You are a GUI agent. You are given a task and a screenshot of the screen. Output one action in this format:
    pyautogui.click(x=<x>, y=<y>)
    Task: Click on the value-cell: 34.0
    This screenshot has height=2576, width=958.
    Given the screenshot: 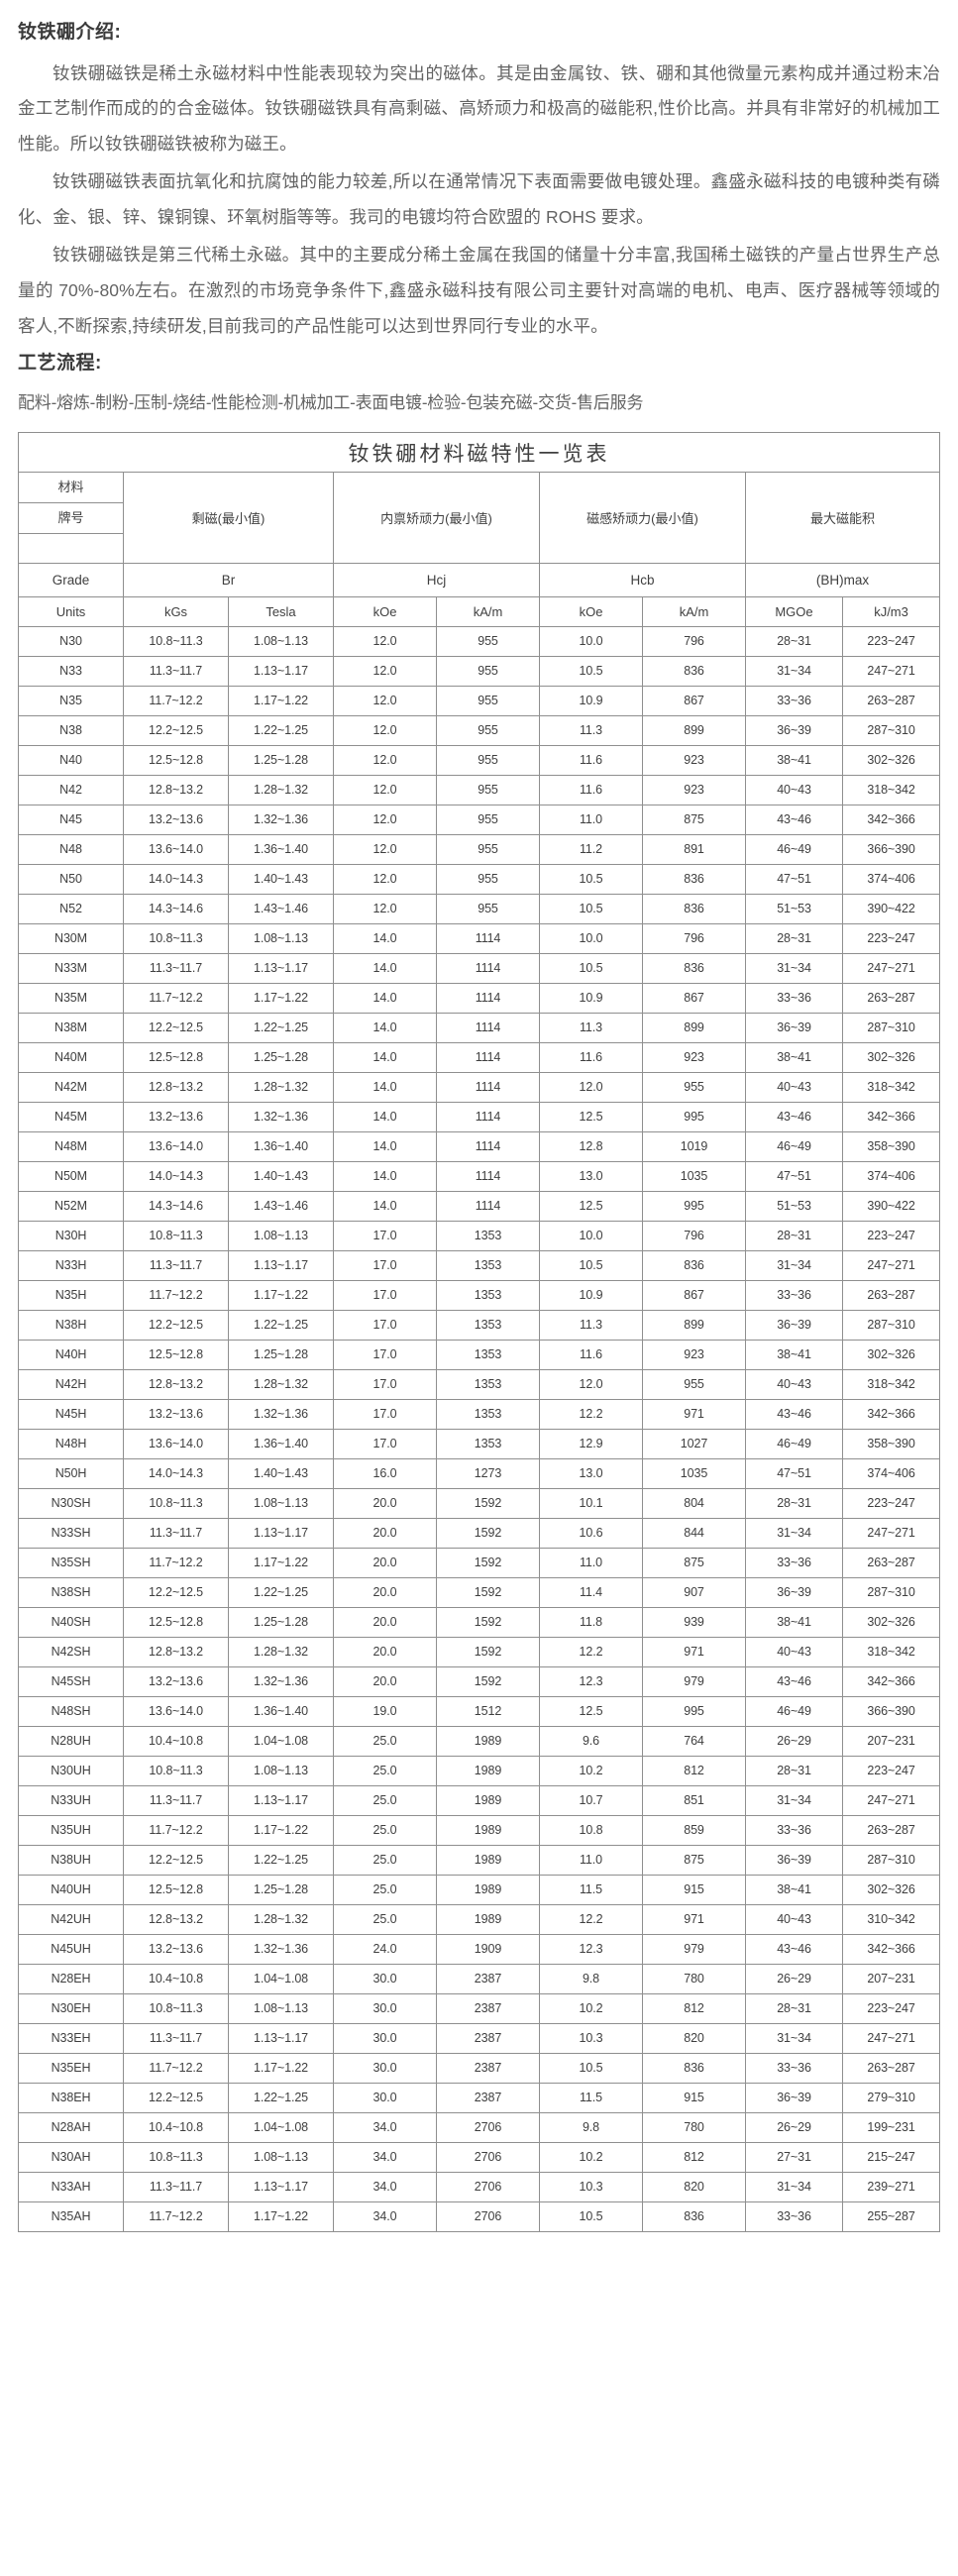 What is the action you would take?
    pyautogui.click(x=385, y=2128)
    